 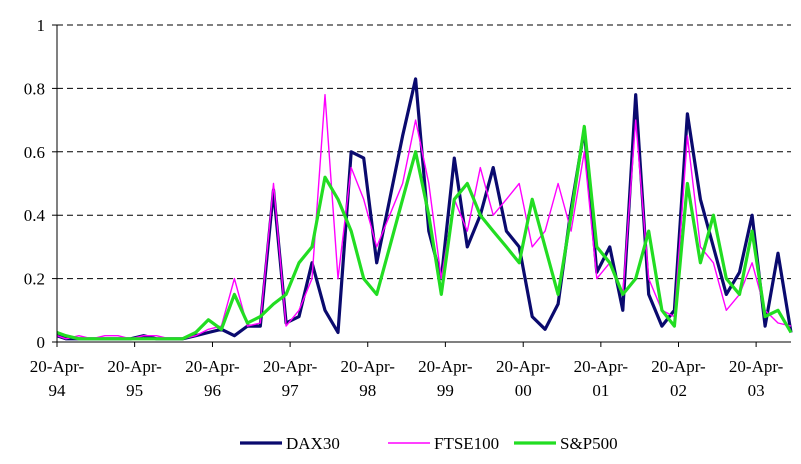 What do you see at coordinates (34, 279) in the screenshot?
I see `y-tick-label: 0.2` at bounding box center [34, 279].